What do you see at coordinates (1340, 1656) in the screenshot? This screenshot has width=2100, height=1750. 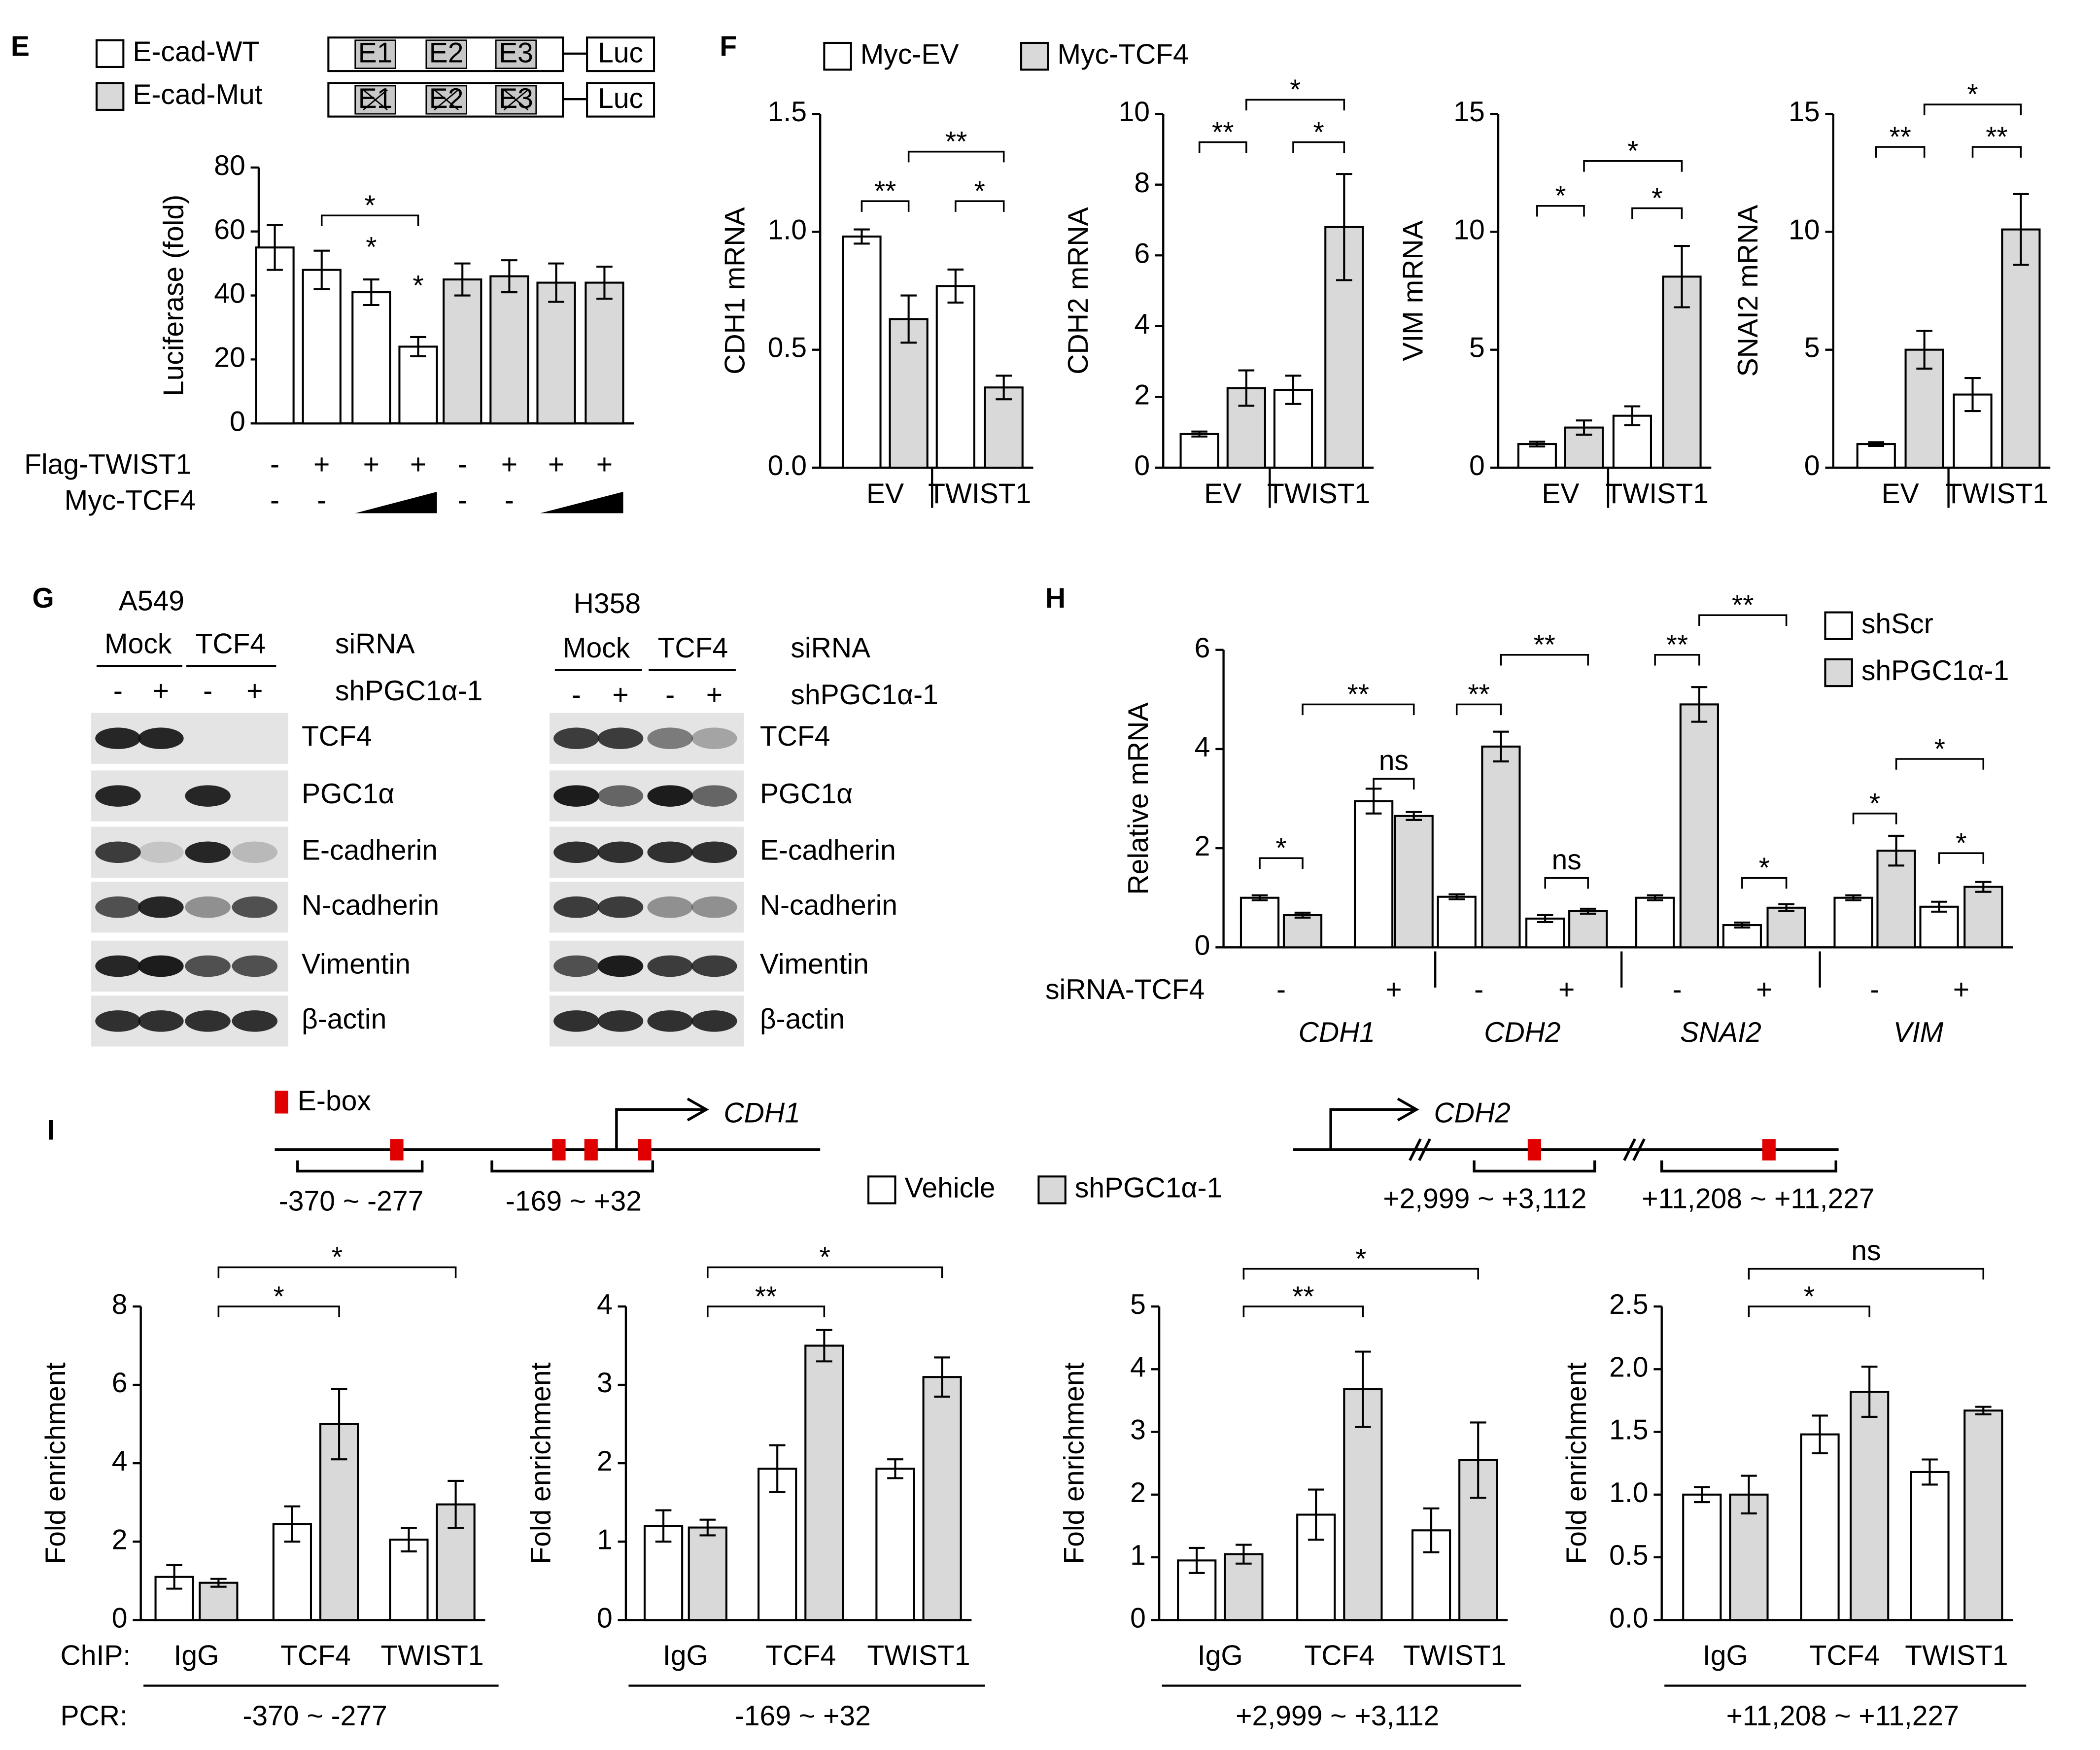 I see `x-tick-label: TCF4` at bounding box center [1340, 1656].